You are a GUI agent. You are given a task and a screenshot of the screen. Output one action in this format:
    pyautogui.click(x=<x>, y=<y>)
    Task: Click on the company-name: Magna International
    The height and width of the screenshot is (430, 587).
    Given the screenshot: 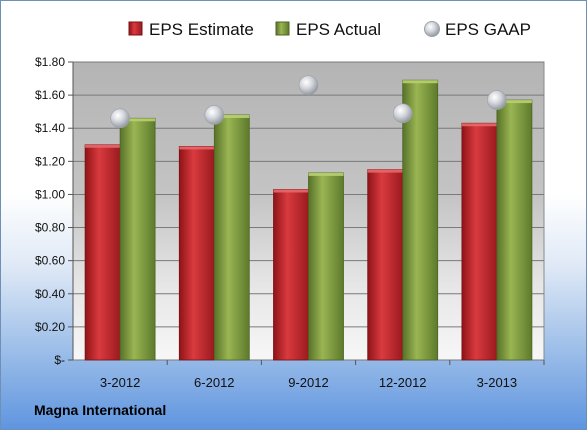 What is the action you would take?
    pyautogui.click(x=100, y=410)
    